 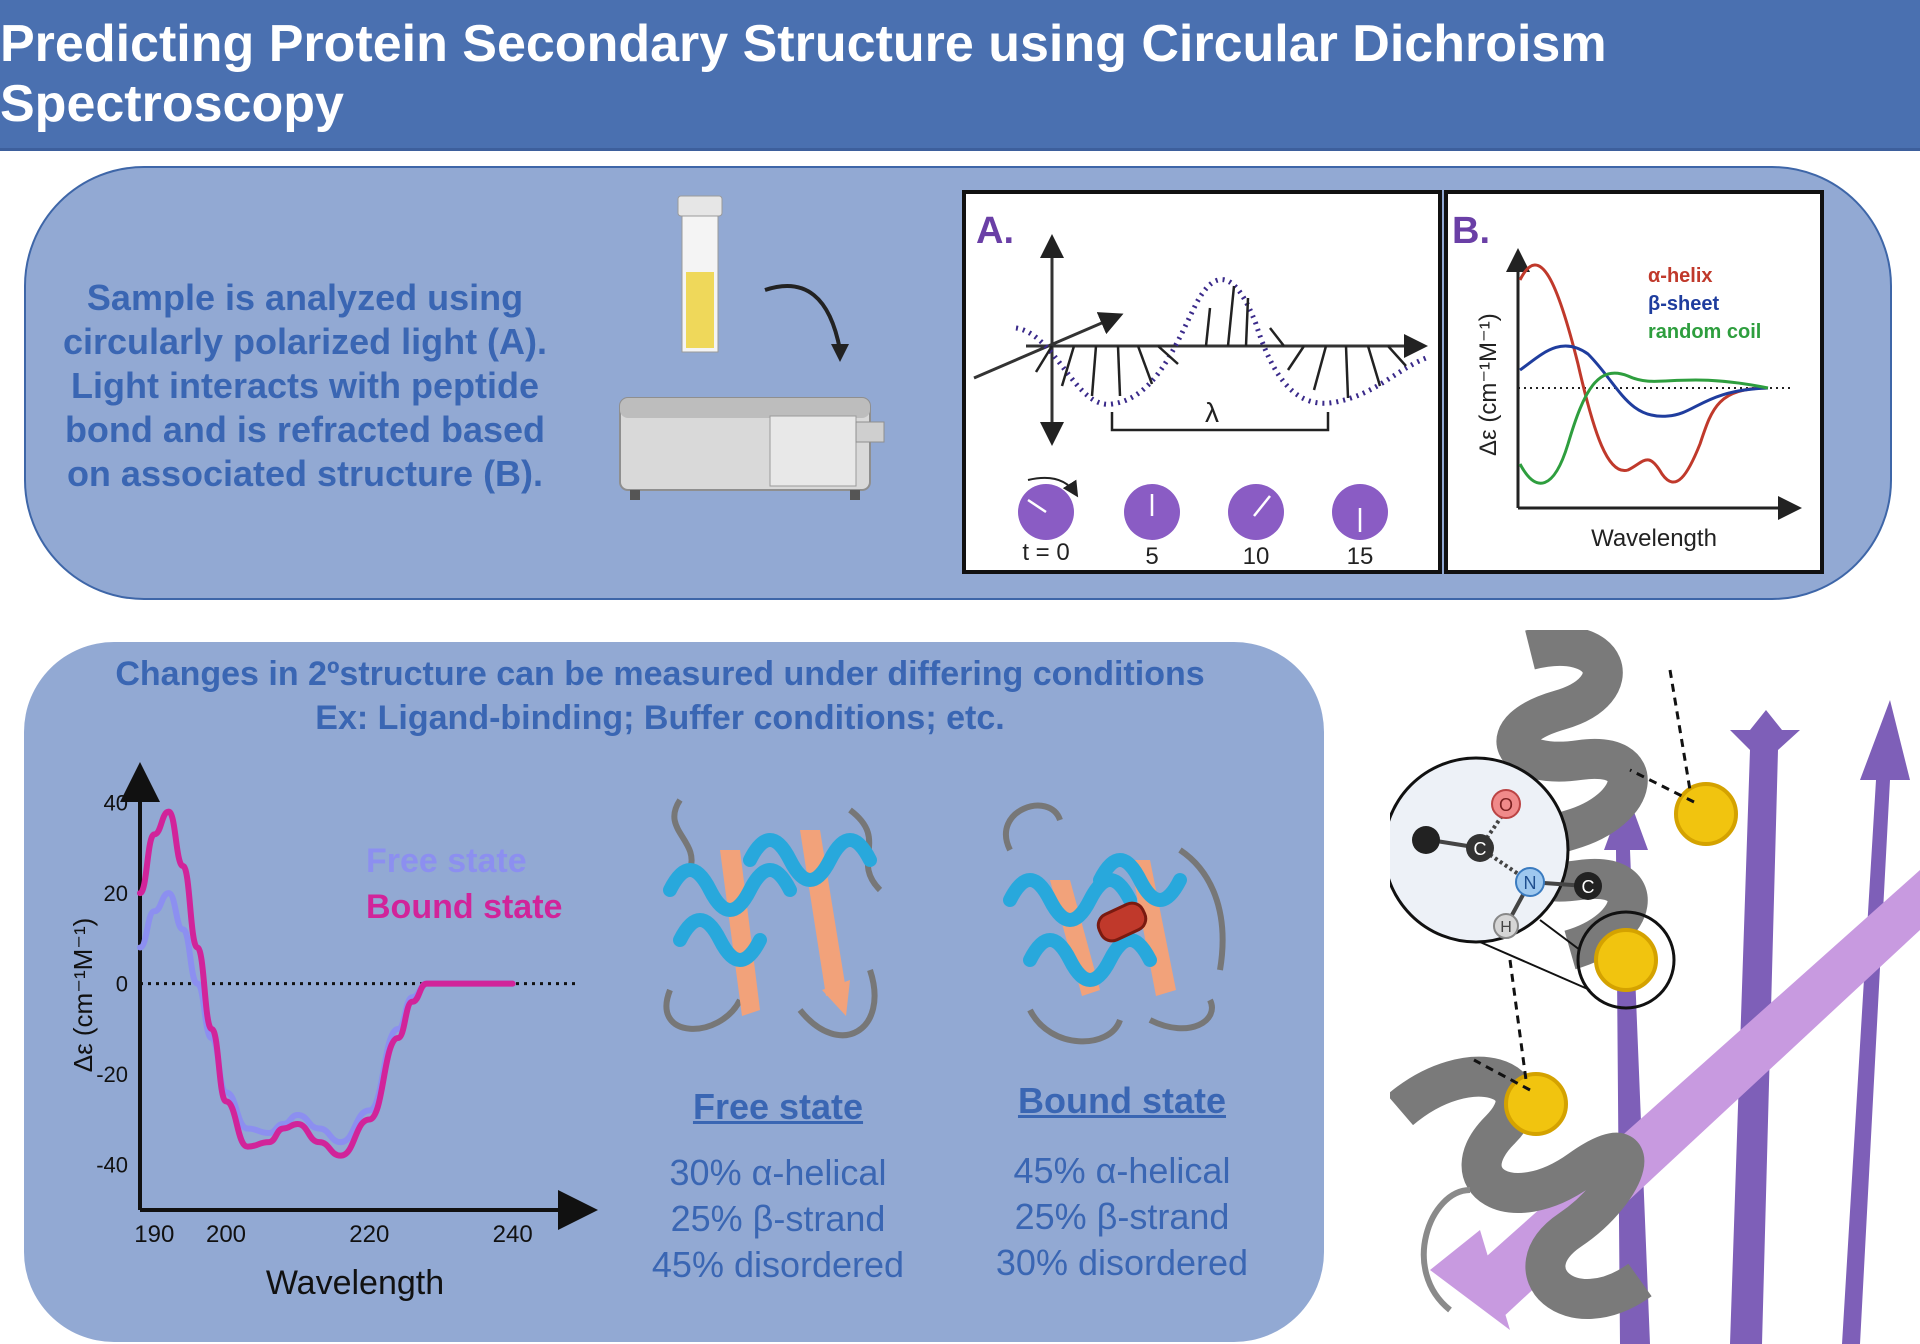 I want to click on polarized-light-diagram: λ t = 0 5 10 15, so click(x=1200, y=402).